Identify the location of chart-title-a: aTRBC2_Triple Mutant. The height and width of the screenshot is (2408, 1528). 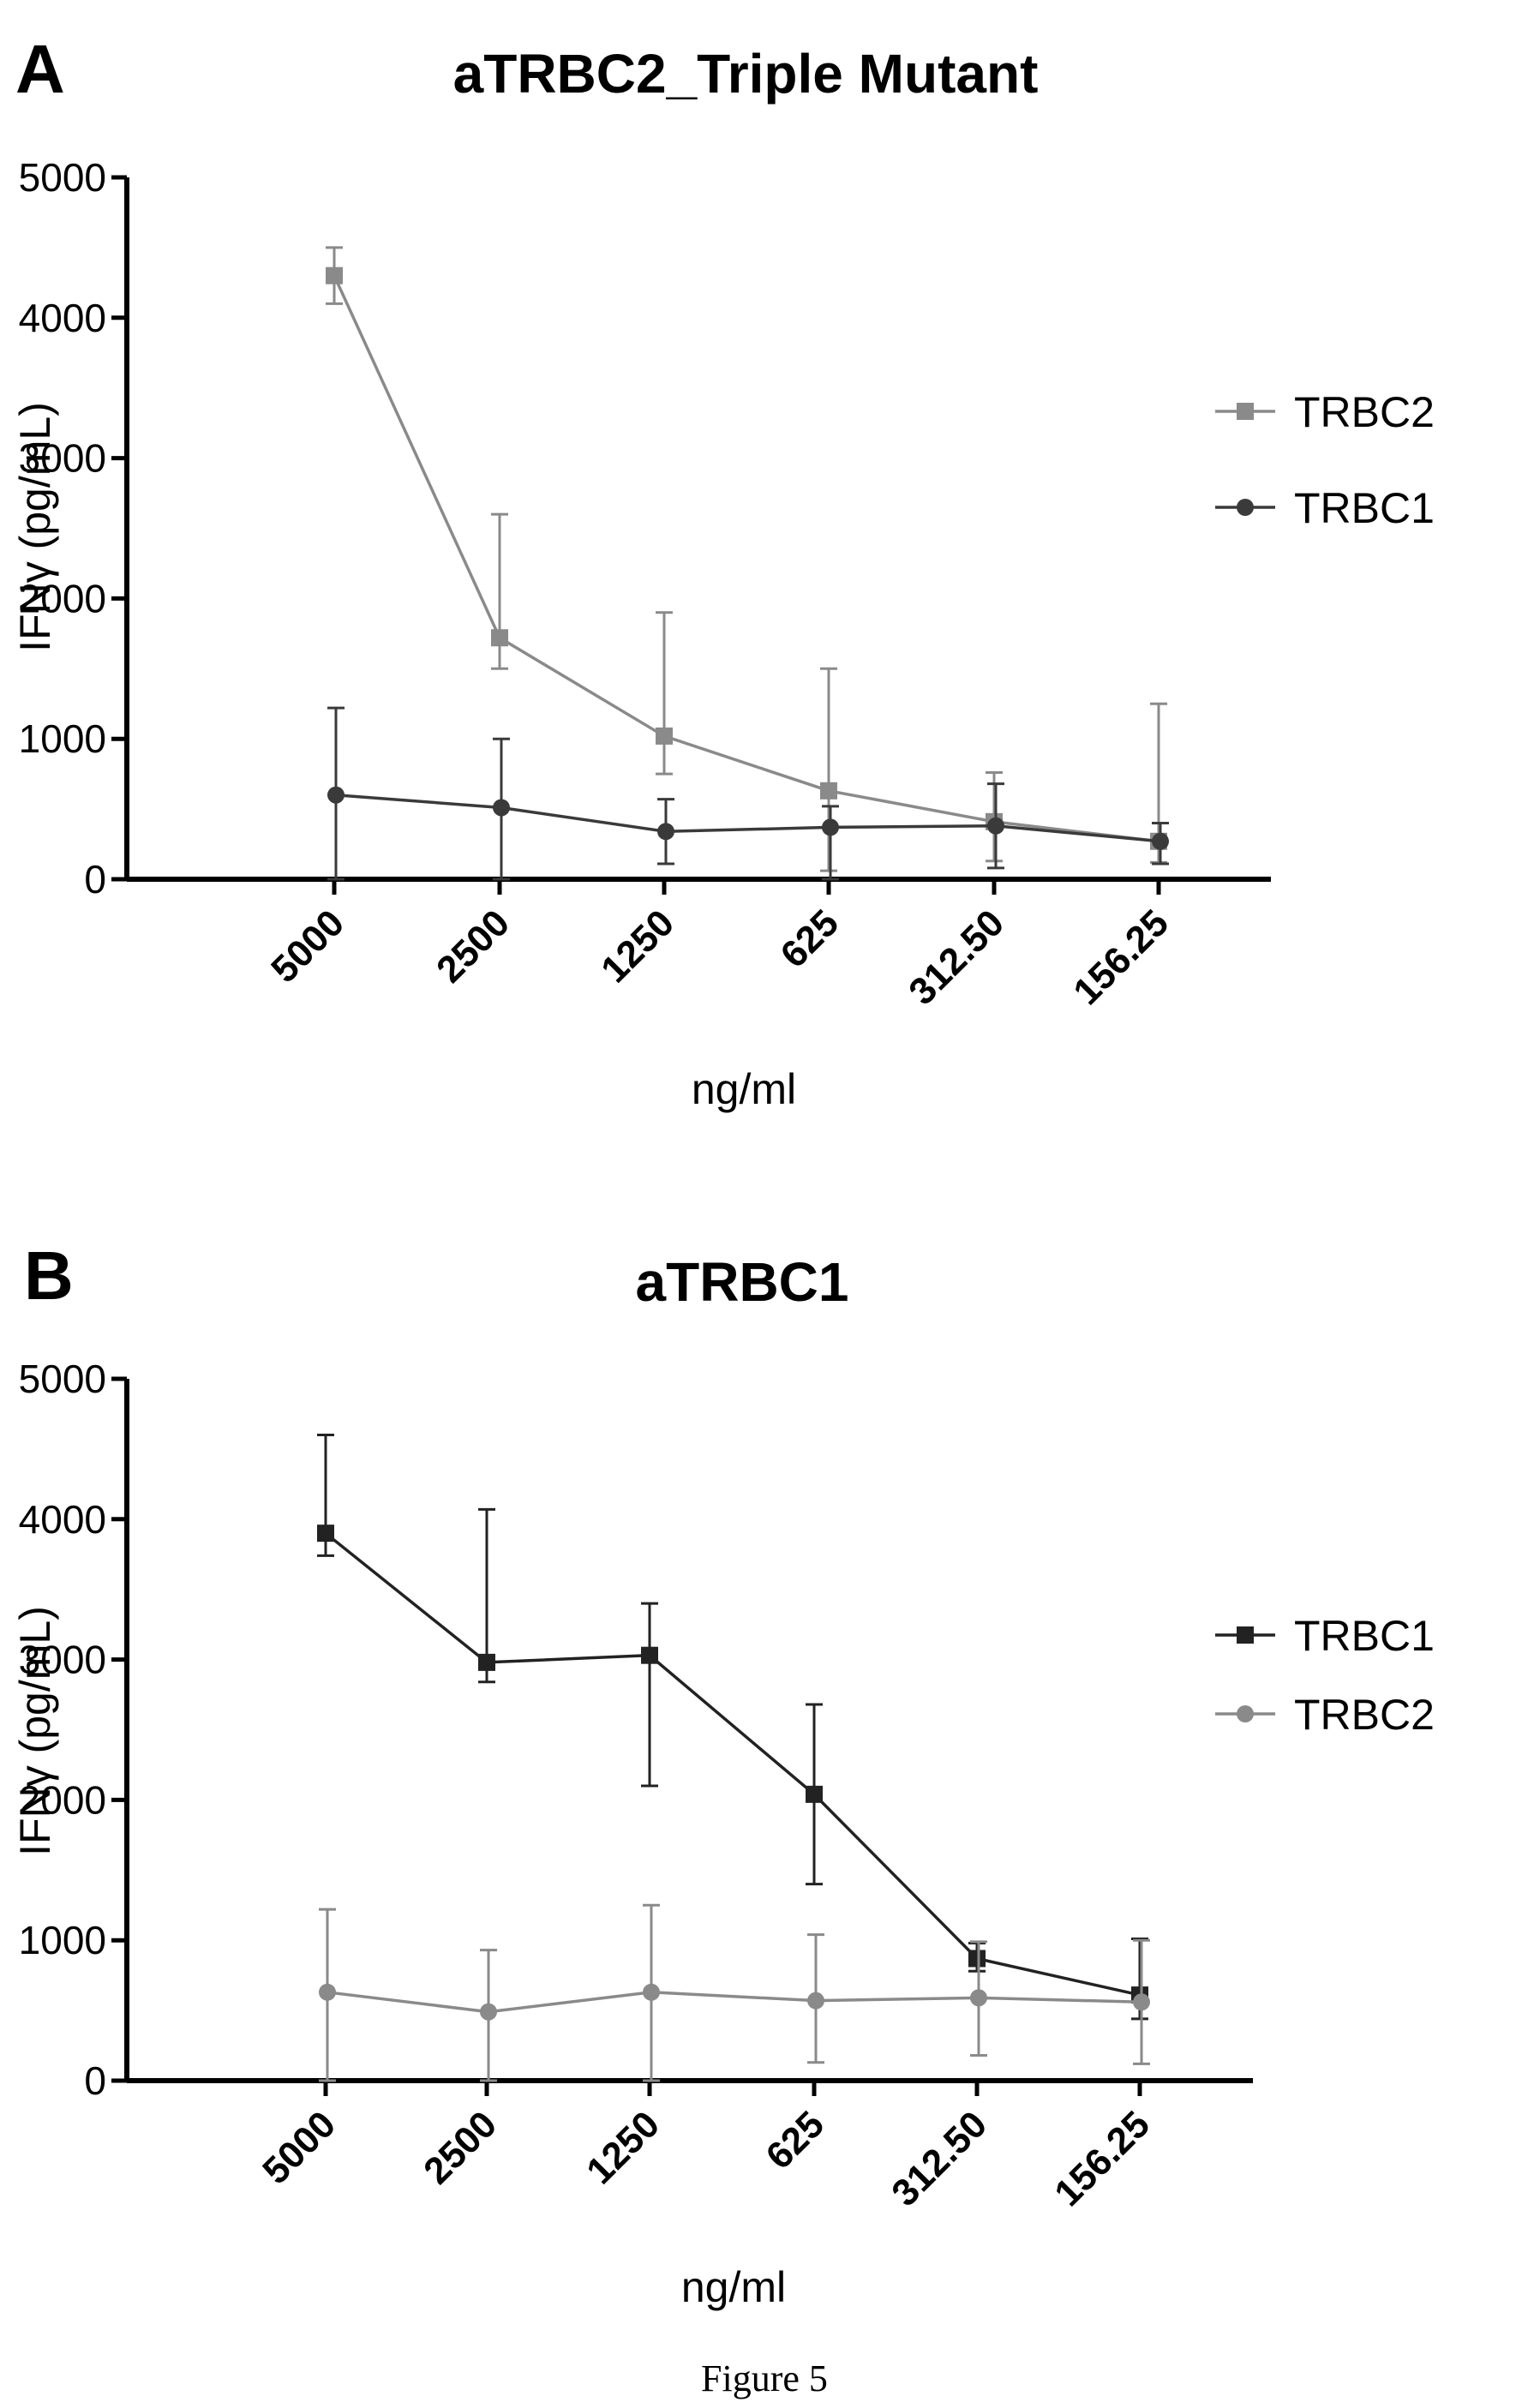
(746, 74).